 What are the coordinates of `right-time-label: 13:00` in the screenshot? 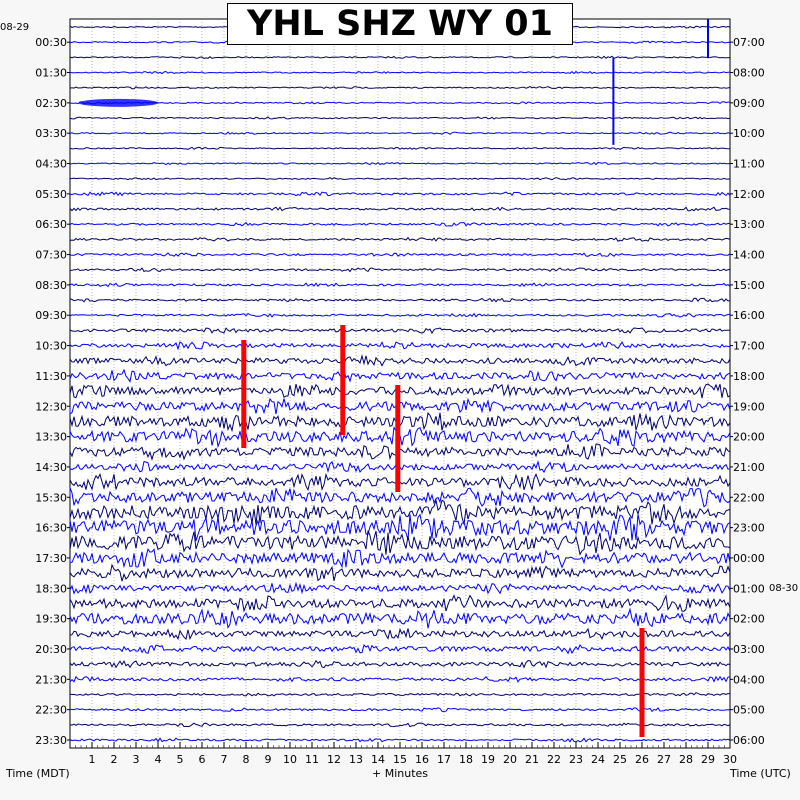 It's located at (749, 224).